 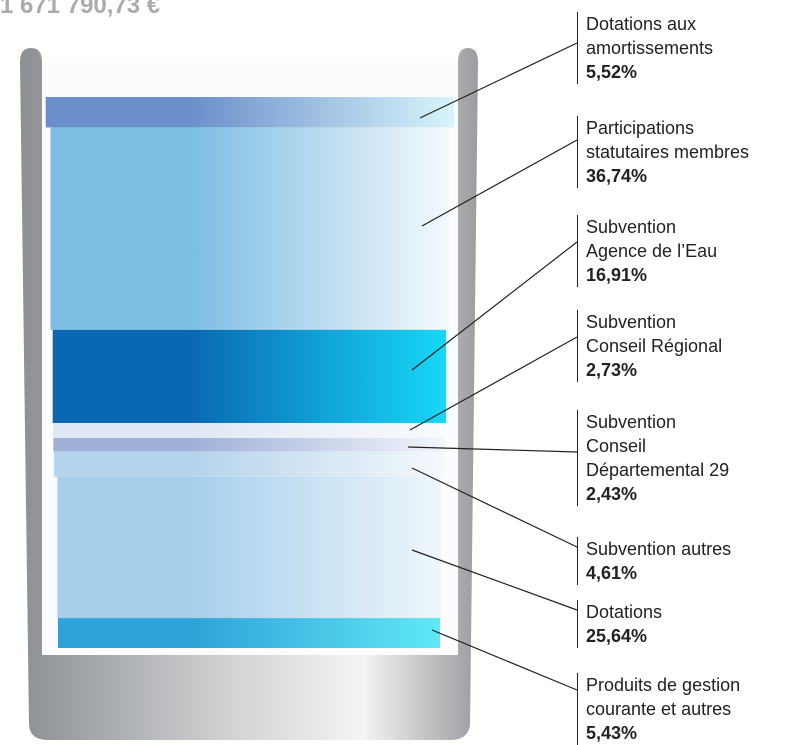 I want to click on value-label: 25,64%, so click(x=617, y=636).